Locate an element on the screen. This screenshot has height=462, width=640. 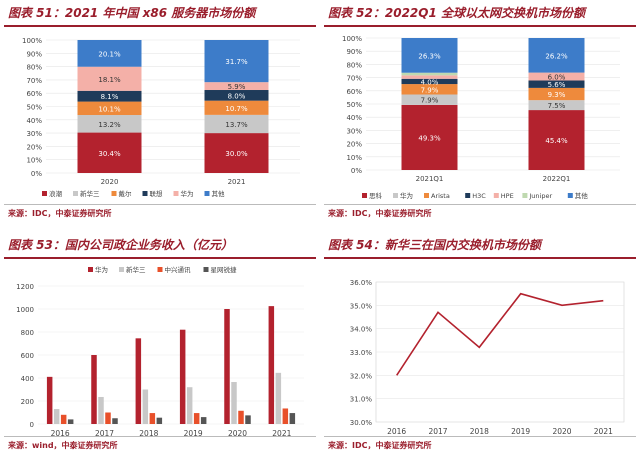
data-label: 45.4% is located at coordinates (556, 141).